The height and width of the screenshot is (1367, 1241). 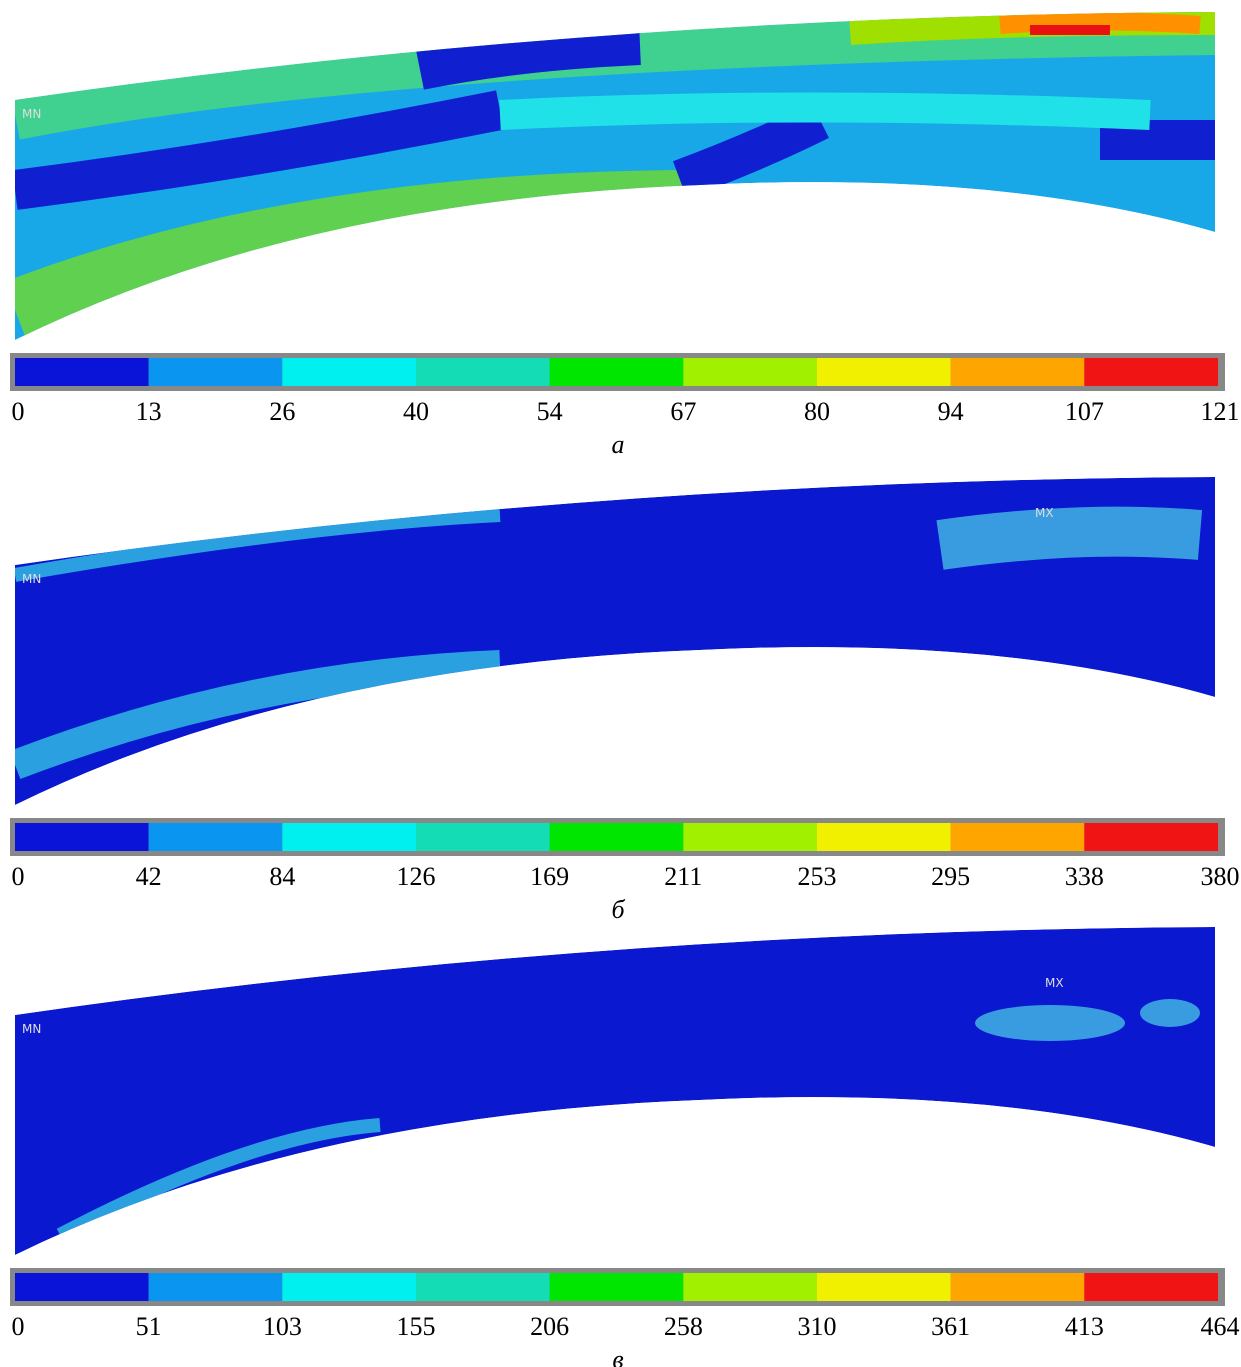 What do you see at coordinates (950, 876) in the screenshot?
I see `colorbar-tick-label: 295` at bounding box center [950, 876].